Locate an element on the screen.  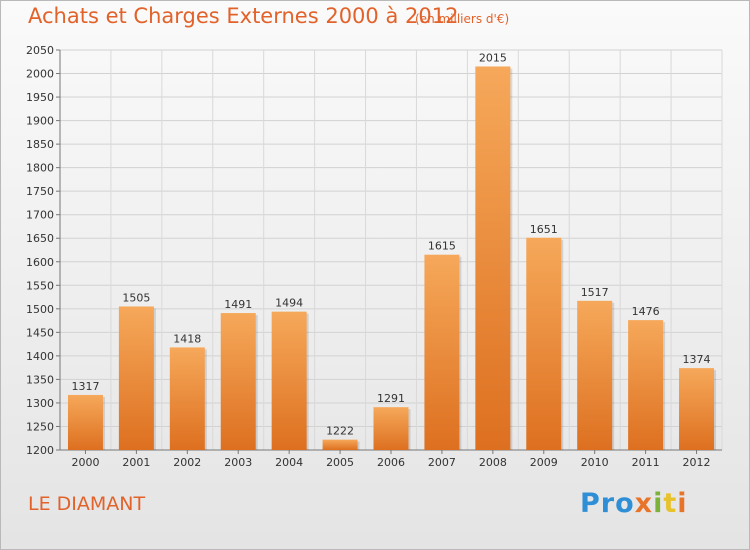
logo-part-t: t is located at coordinates (670, 503).